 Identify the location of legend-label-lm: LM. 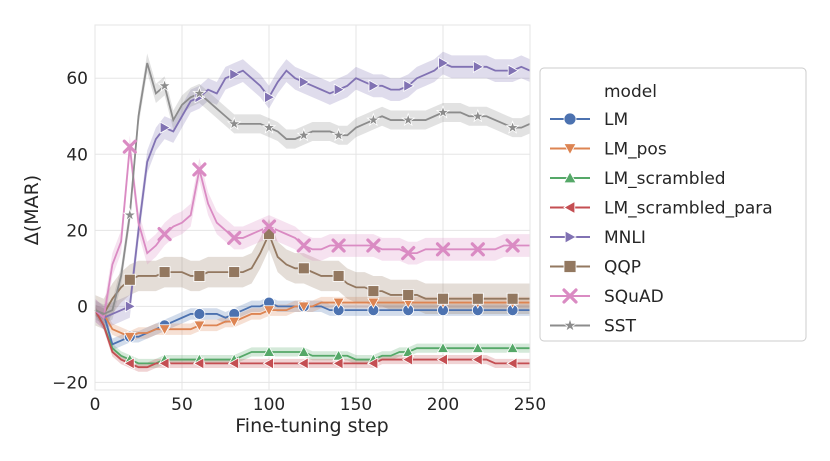
(616, 120).